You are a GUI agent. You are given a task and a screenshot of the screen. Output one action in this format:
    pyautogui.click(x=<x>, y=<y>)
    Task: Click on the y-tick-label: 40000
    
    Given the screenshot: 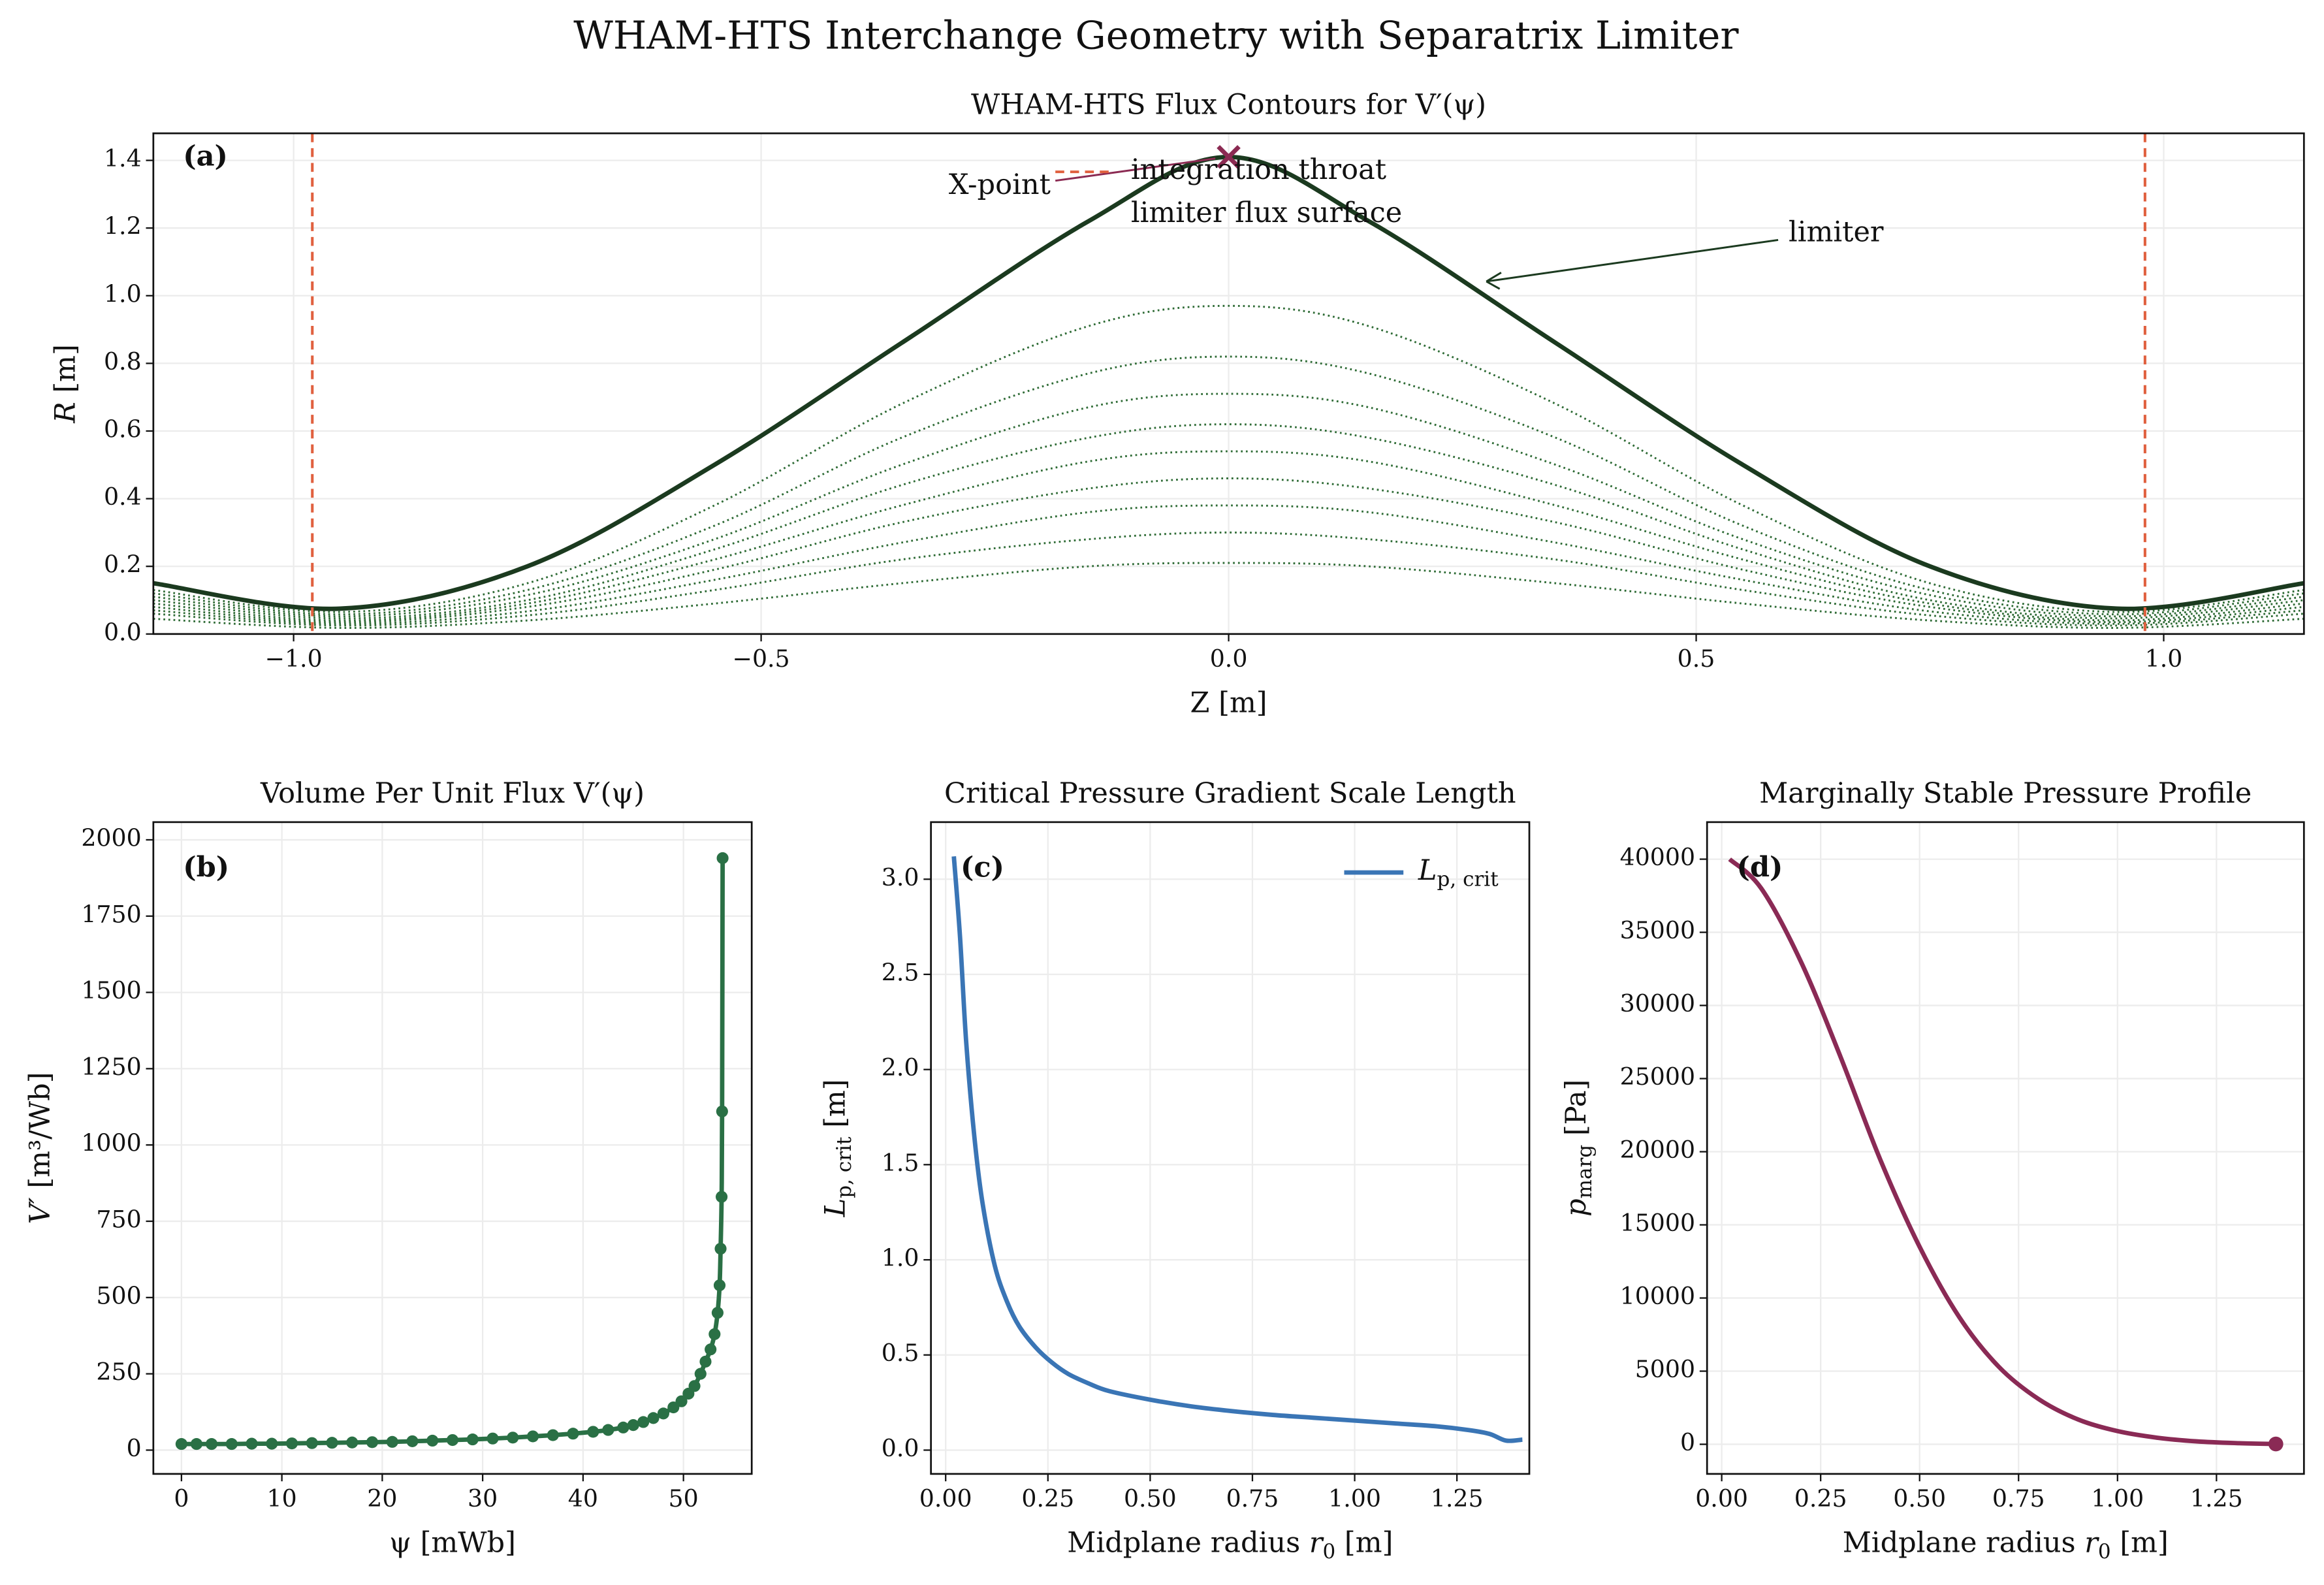 What is the action you would take?
    pyautogui.click(x=1658, y=857)
    